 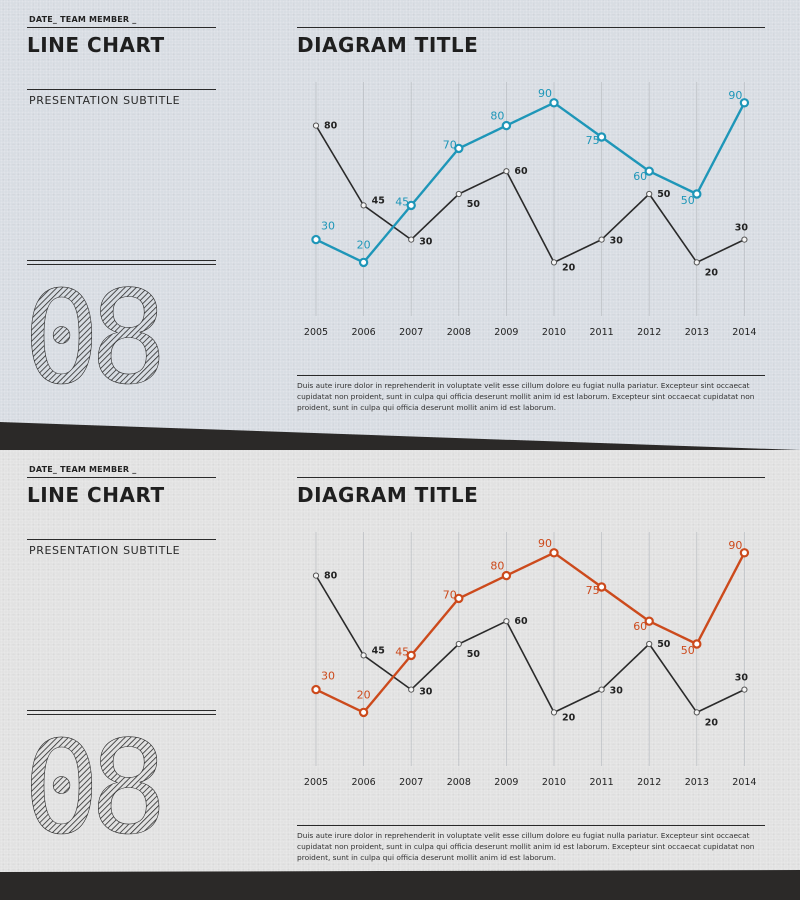 What do you see at coordinates (328, 676) in the screenshot?
I see `data-label-accent: 30` at bounding box center [328, 676].